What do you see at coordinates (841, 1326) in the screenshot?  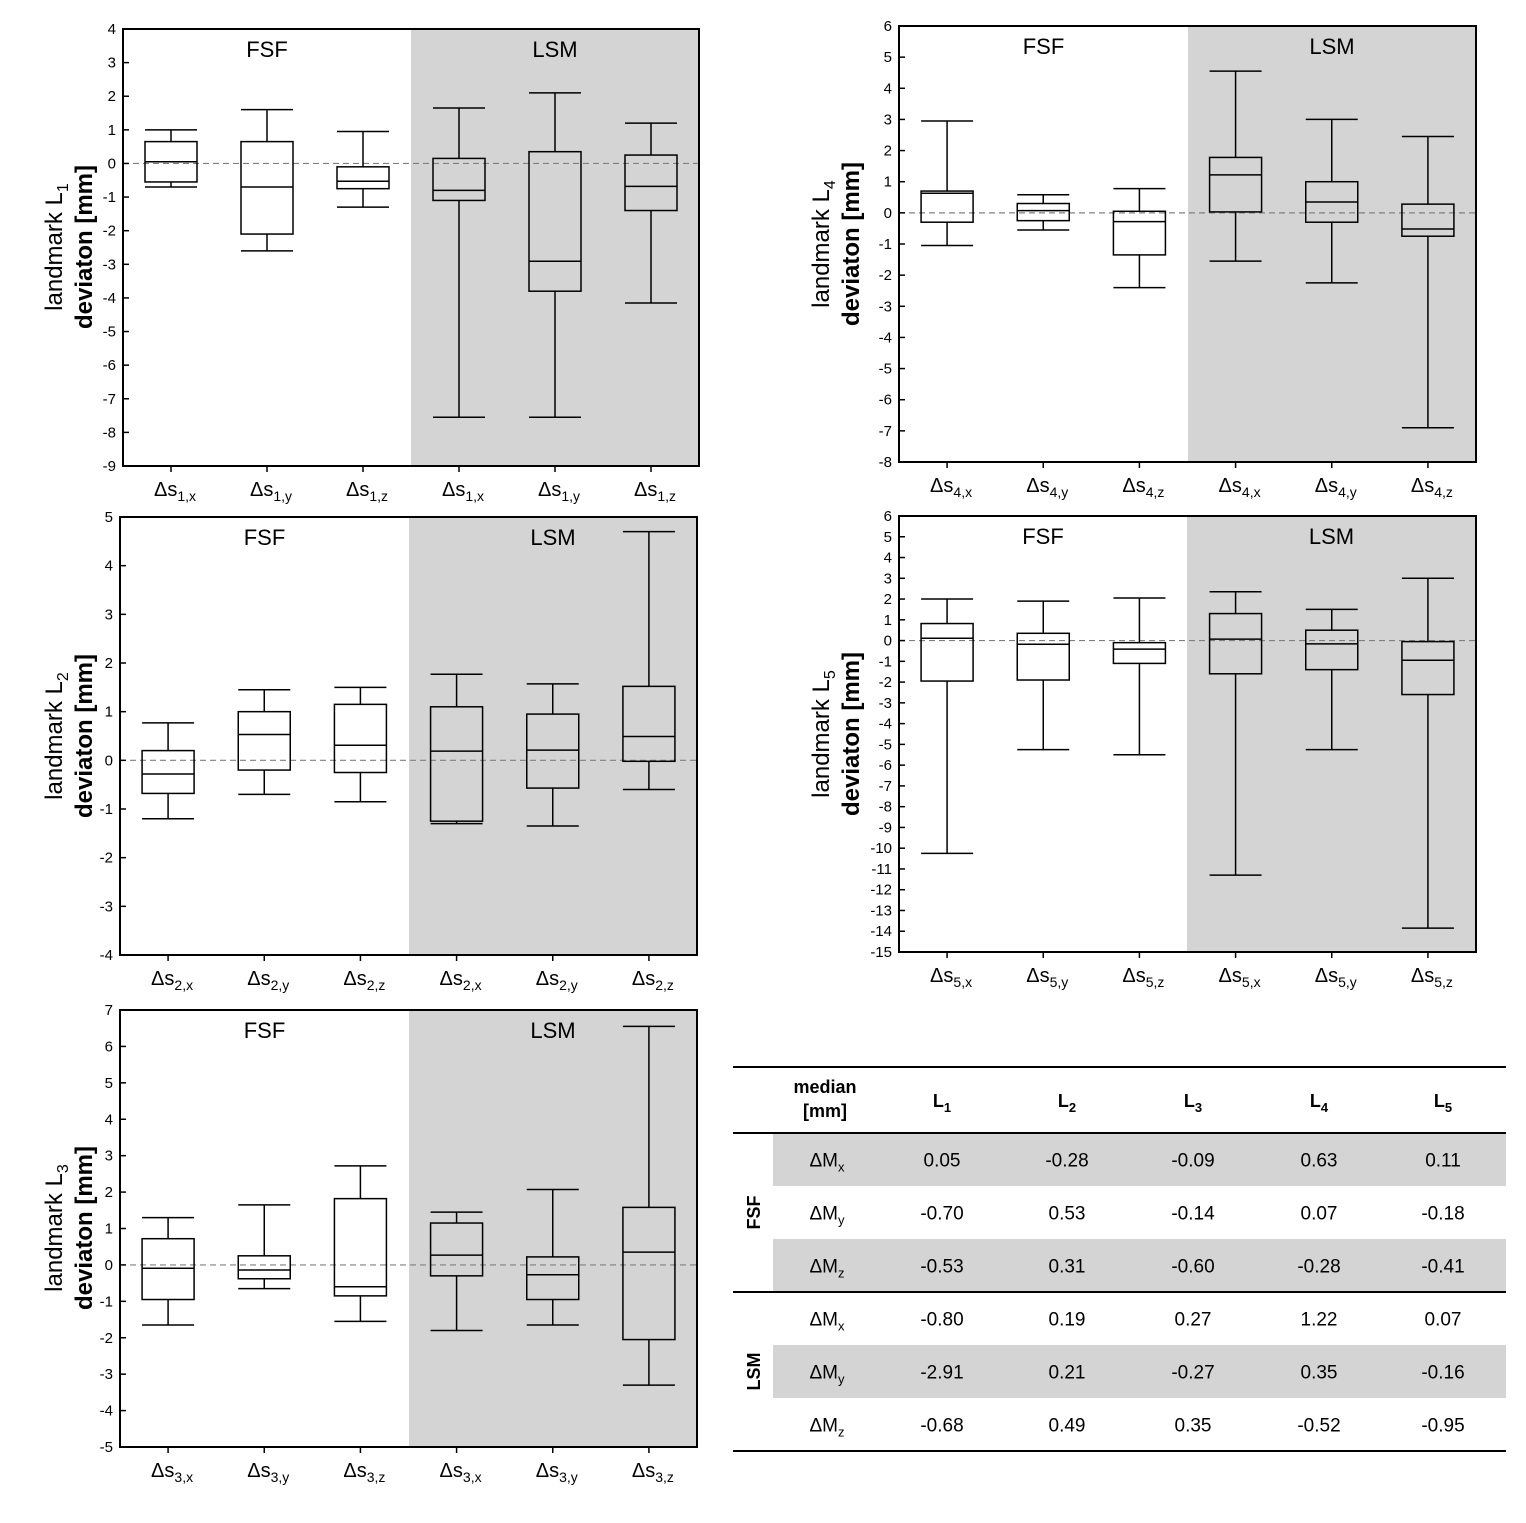 I see `row-label-sub: x` at bounding box center [841, 1326].